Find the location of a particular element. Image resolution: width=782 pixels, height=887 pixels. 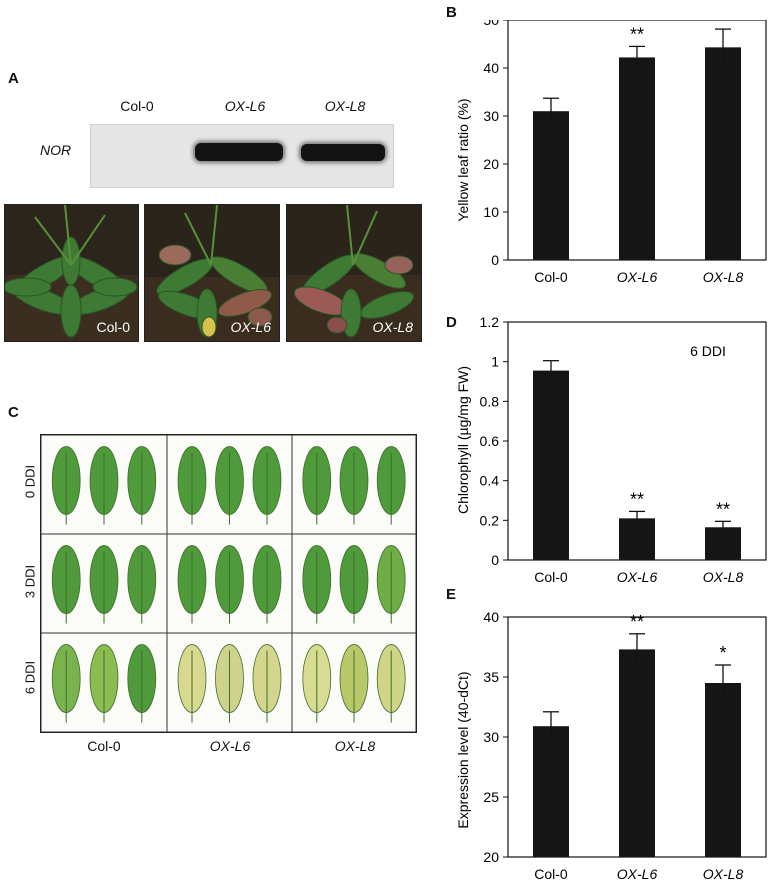

plant-photo-oxl8: OX-L8 is located at coordinates (354, 273).